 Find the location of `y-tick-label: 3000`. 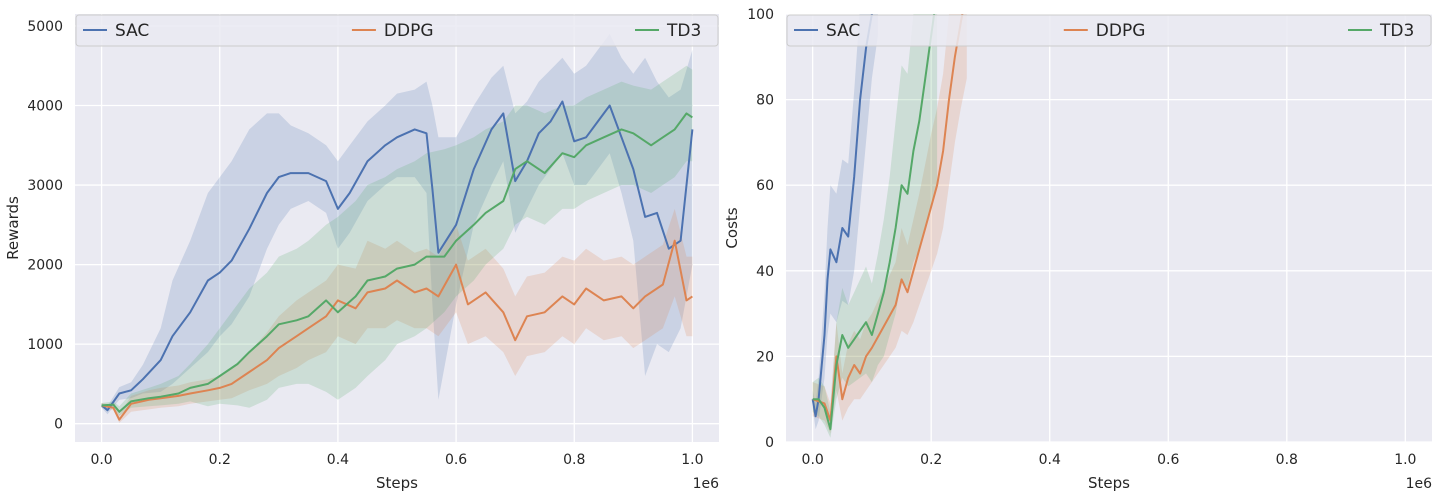

y-tick-label: 3000 is located at coordinates (45, 186).